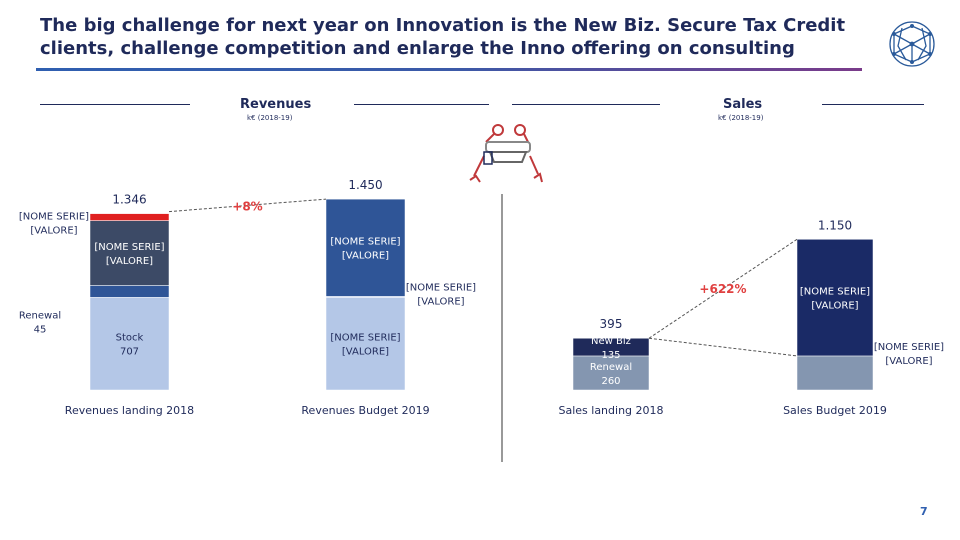 This screenshot has height=540, width=960. Describe the element at coordinates (835, 410) in the screenshot. I see `category-label: Sales Budget 2019` at that location.